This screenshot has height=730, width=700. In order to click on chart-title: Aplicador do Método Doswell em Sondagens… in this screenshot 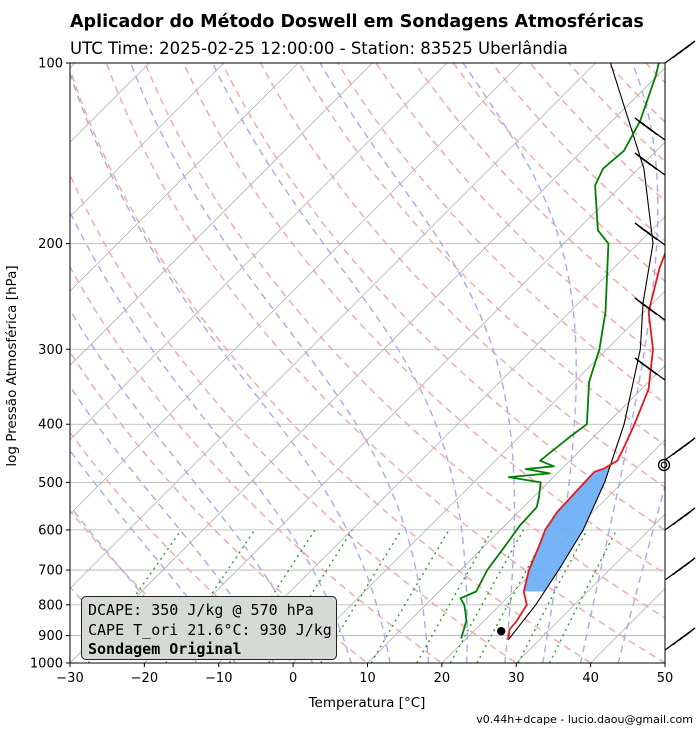, I will do `click(357, 22)`.